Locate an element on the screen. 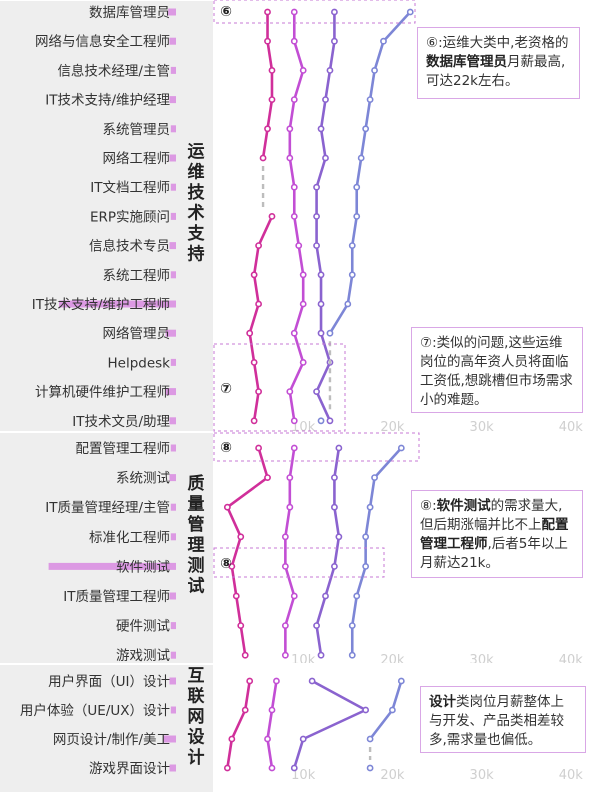  row-label: IT质量管理经理/主管 is located at coordinates (107, 508).